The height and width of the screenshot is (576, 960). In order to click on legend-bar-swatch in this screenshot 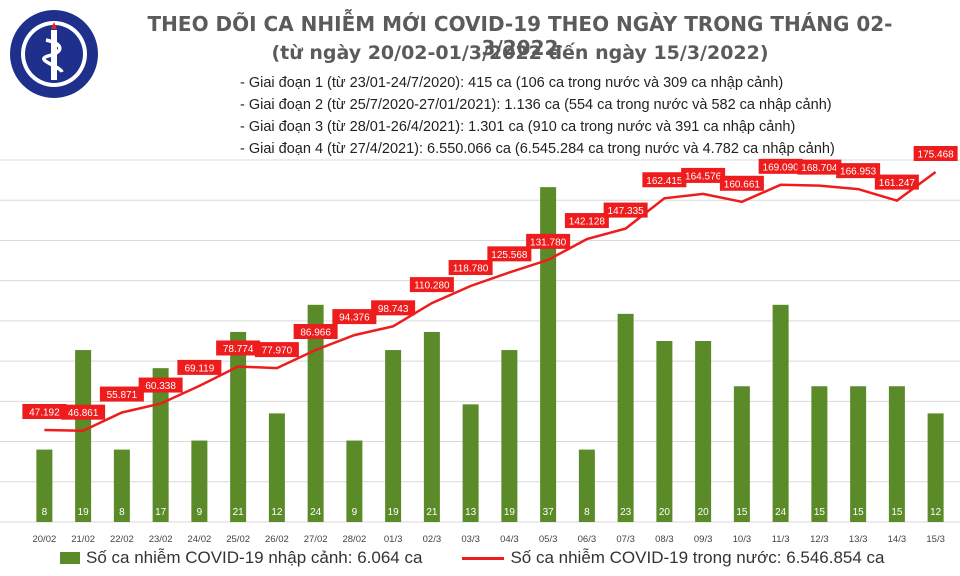, I will do `click(70, 558)`.